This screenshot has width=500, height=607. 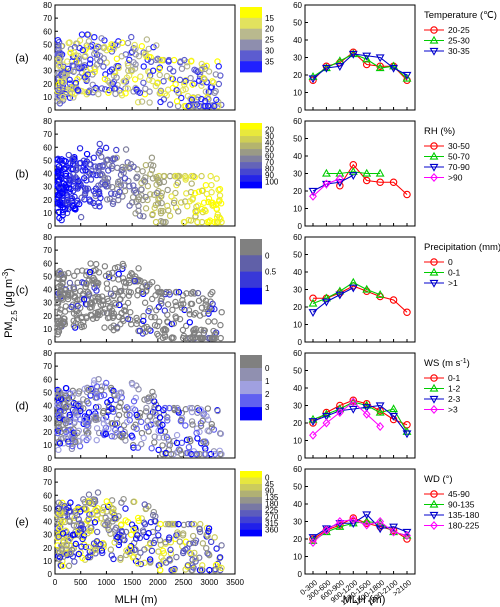 I want to click on scatter-points, so click(x=139, y=416).